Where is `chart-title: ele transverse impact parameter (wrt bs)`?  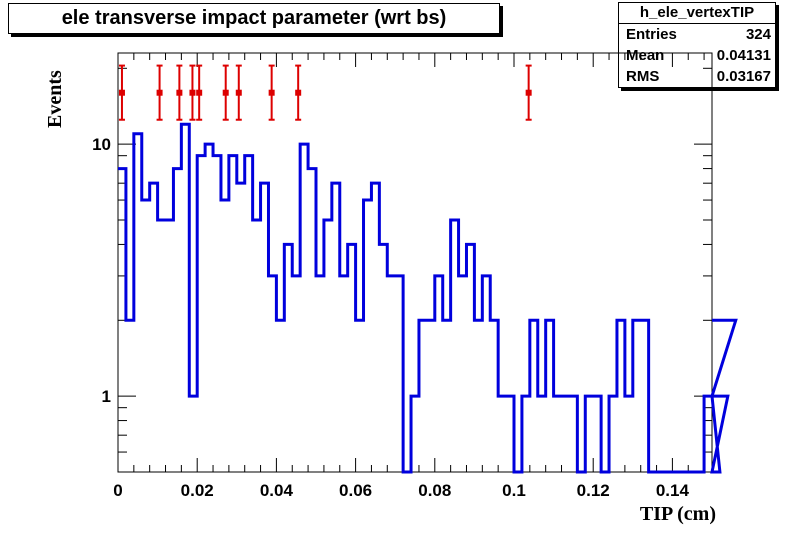 chart-title: ele transverse impact parameter (wrt bs) is located at coordinates (254, 18).